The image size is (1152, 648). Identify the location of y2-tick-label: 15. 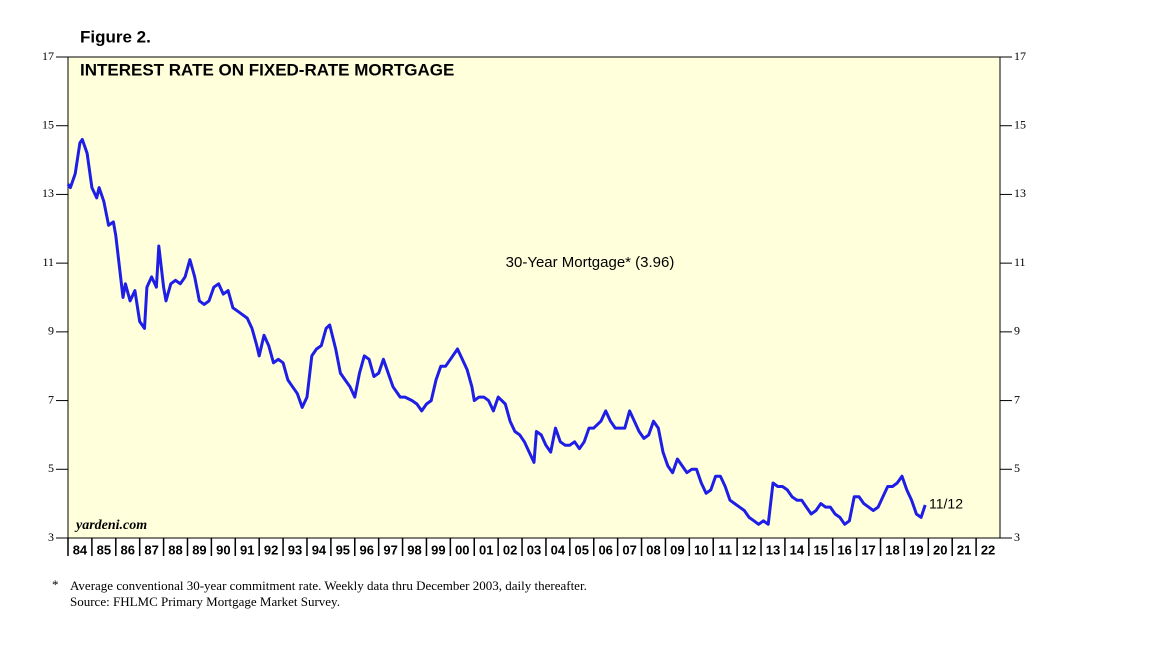
(1020, 124).